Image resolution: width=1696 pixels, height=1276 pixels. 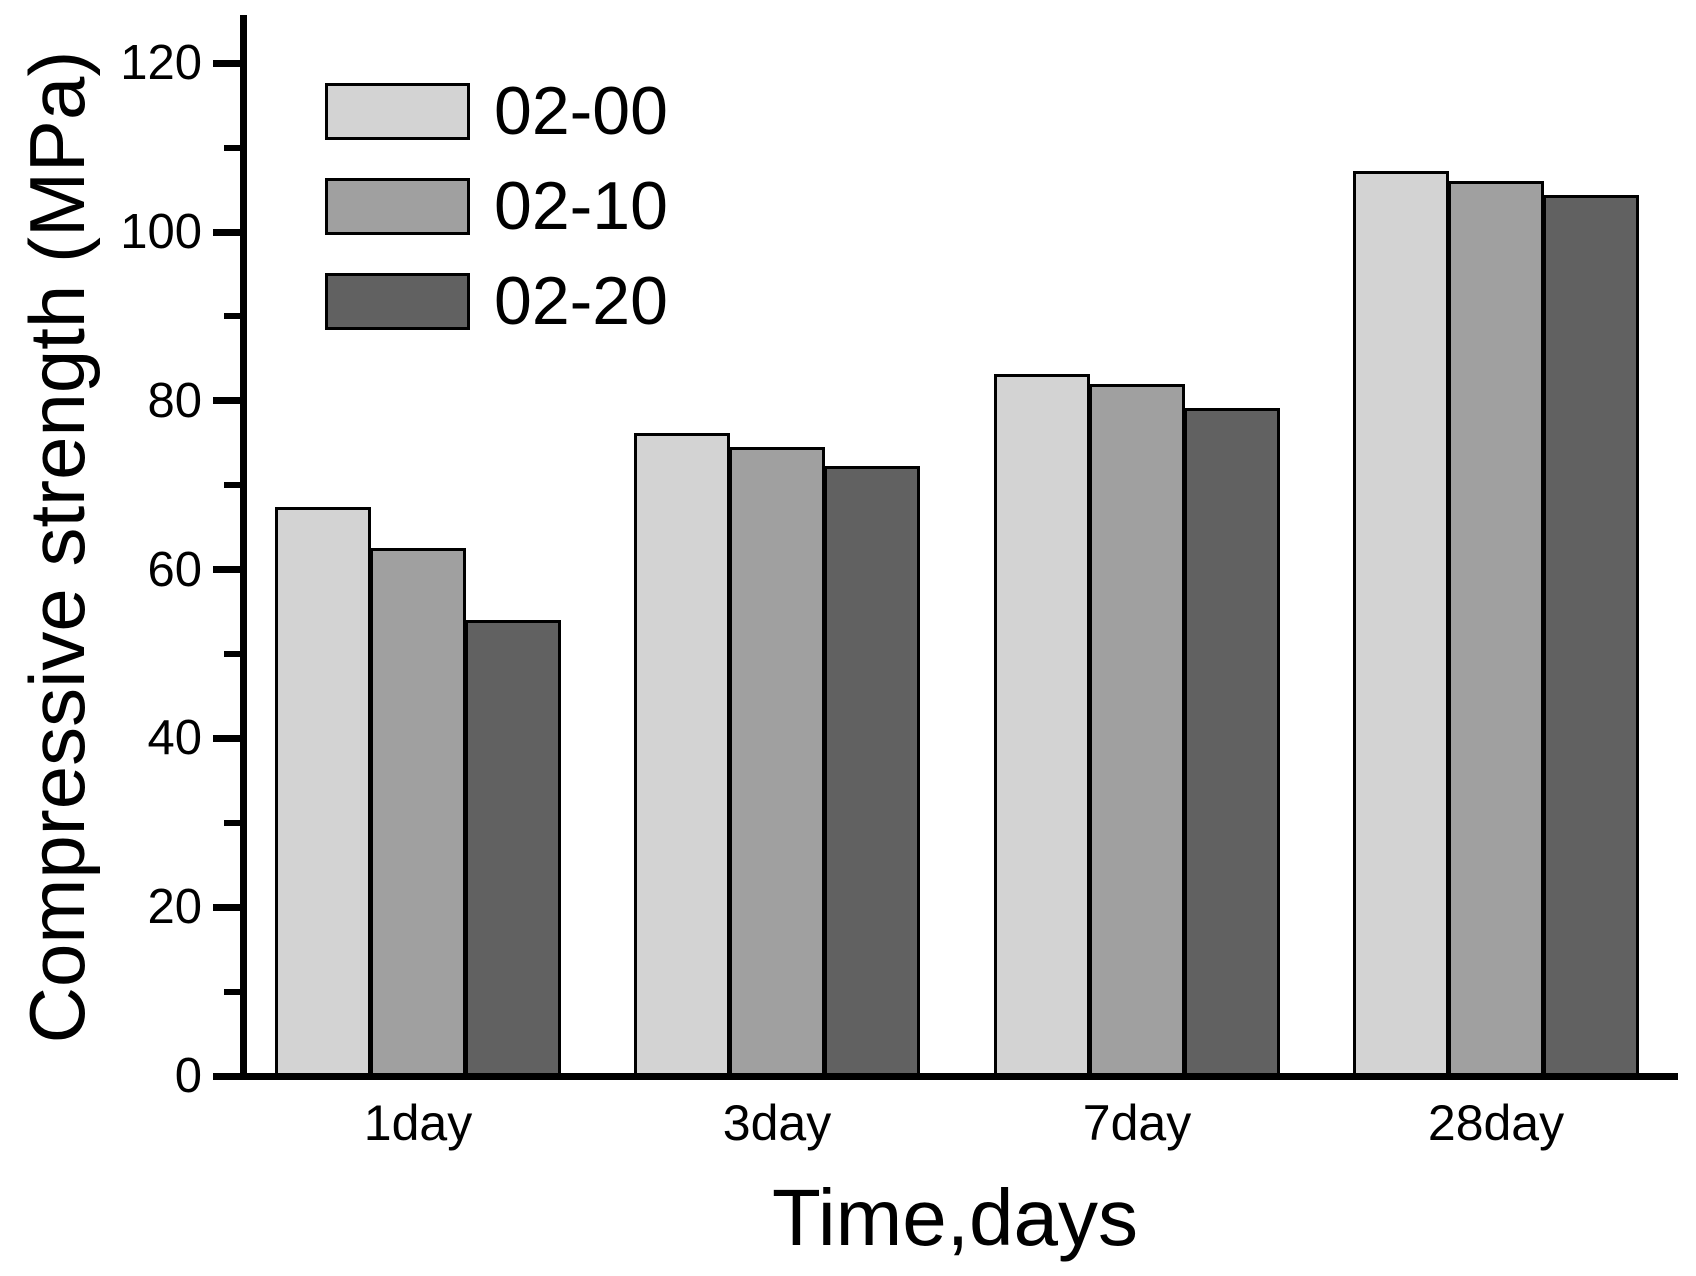 What do you see at coordinates (955, 1217) in the screenshot?
I see `x-axis-title: Time,days` at bounding box center [955, 1217].